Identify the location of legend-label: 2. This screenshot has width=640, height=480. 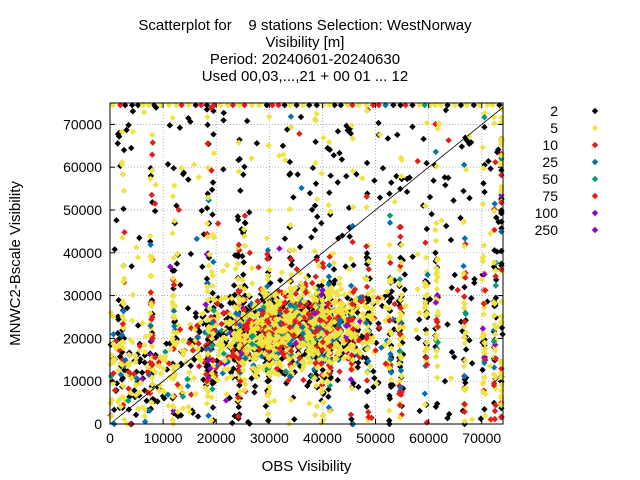
(554, 111).